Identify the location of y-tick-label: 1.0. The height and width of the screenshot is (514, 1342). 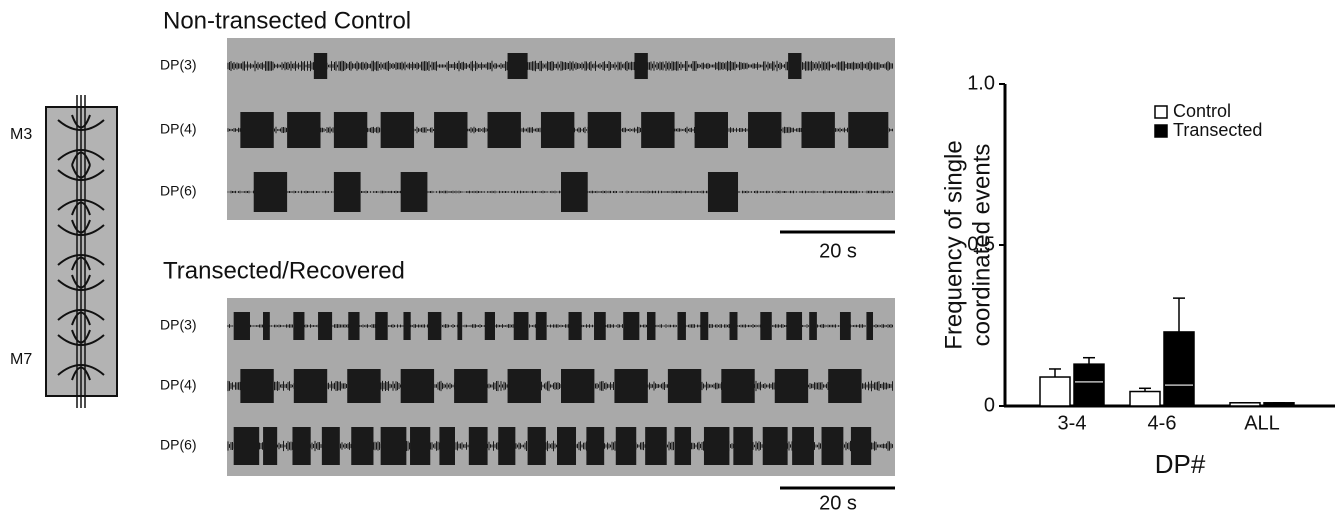
(981, 83).